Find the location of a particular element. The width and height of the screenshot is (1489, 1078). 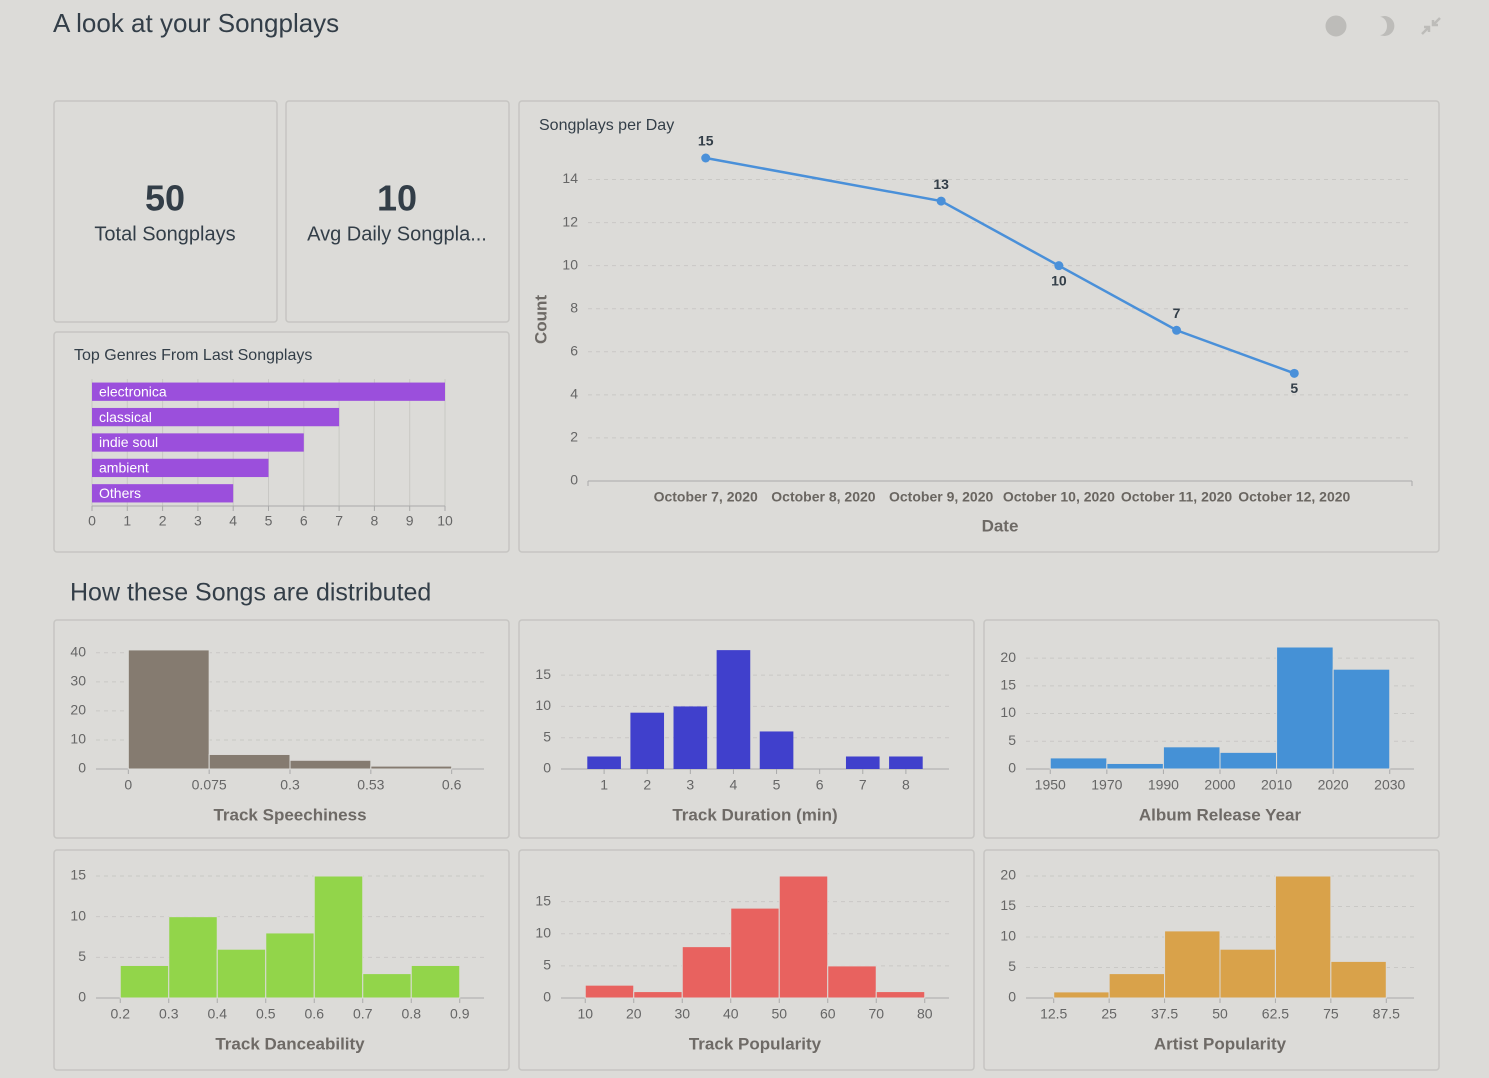

x-tick-label: 2 is located at coordinates (163, 521).